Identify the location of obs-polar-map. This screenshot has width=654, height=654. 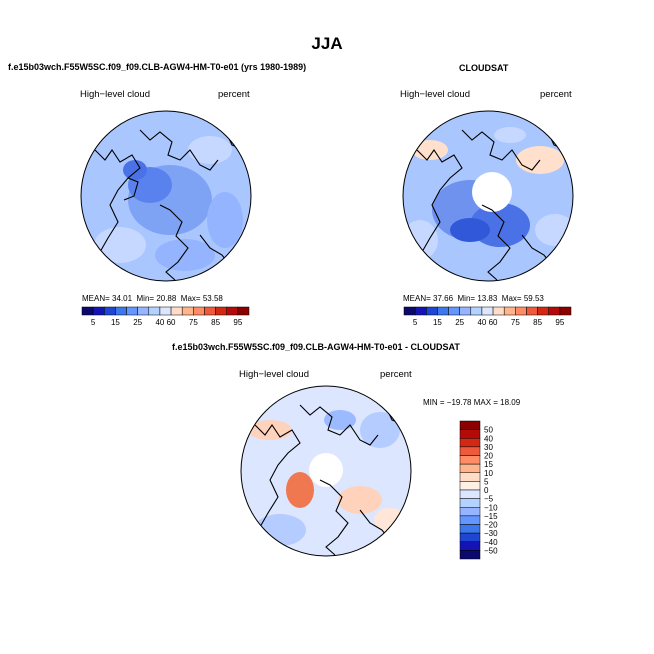
(488, 196).